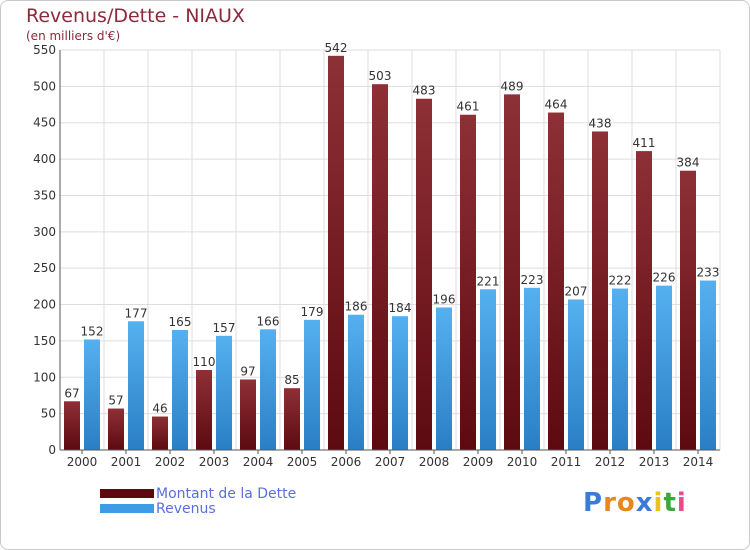  What do you see at coordinates (44, 86) in the screenshot?
I see `y-tick-label: 500` at bounding box center [44, 86].